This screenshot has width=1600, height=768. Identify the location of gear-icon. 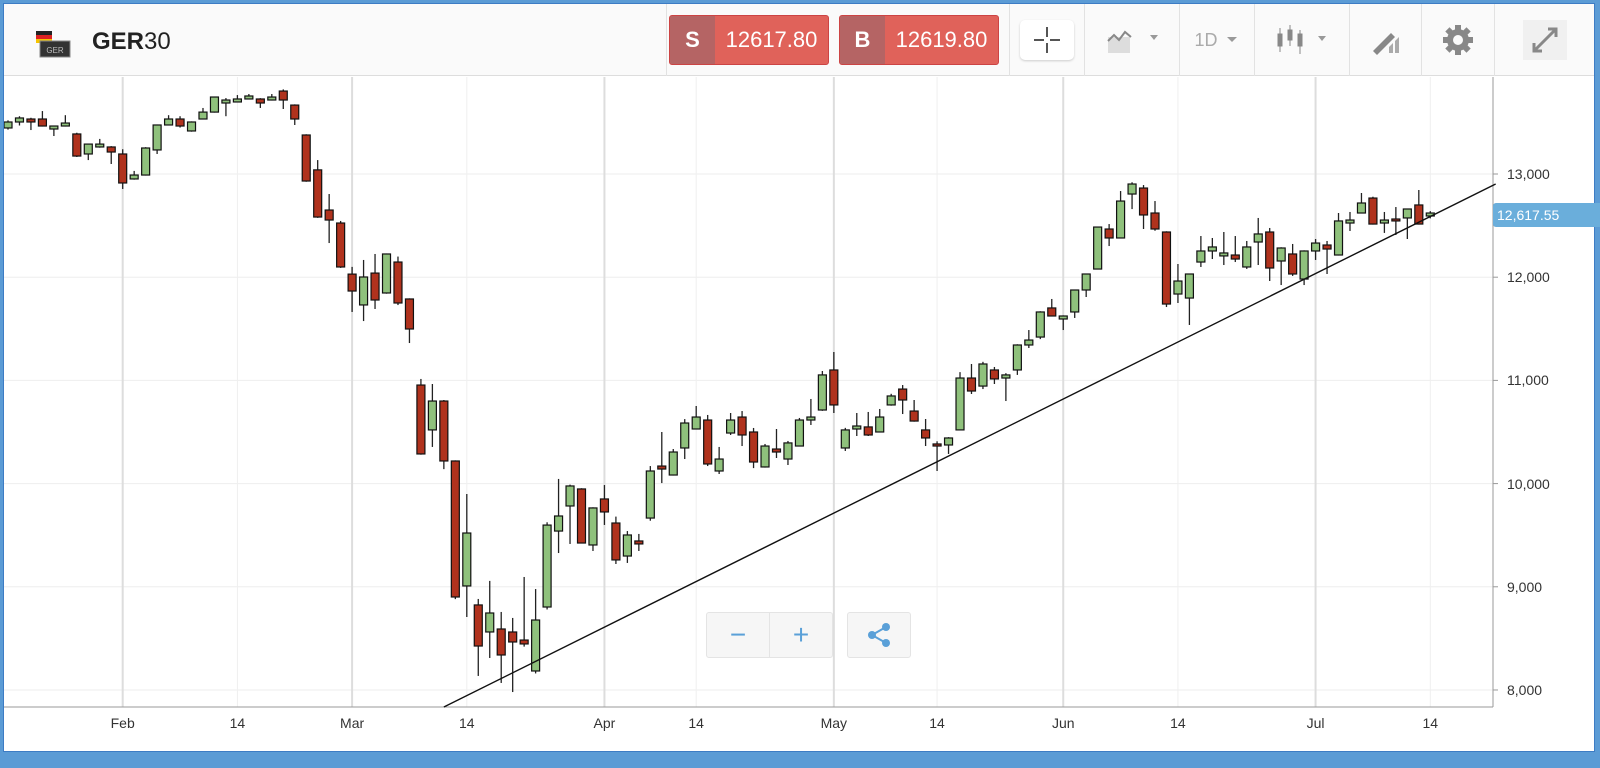
(1458, 40).